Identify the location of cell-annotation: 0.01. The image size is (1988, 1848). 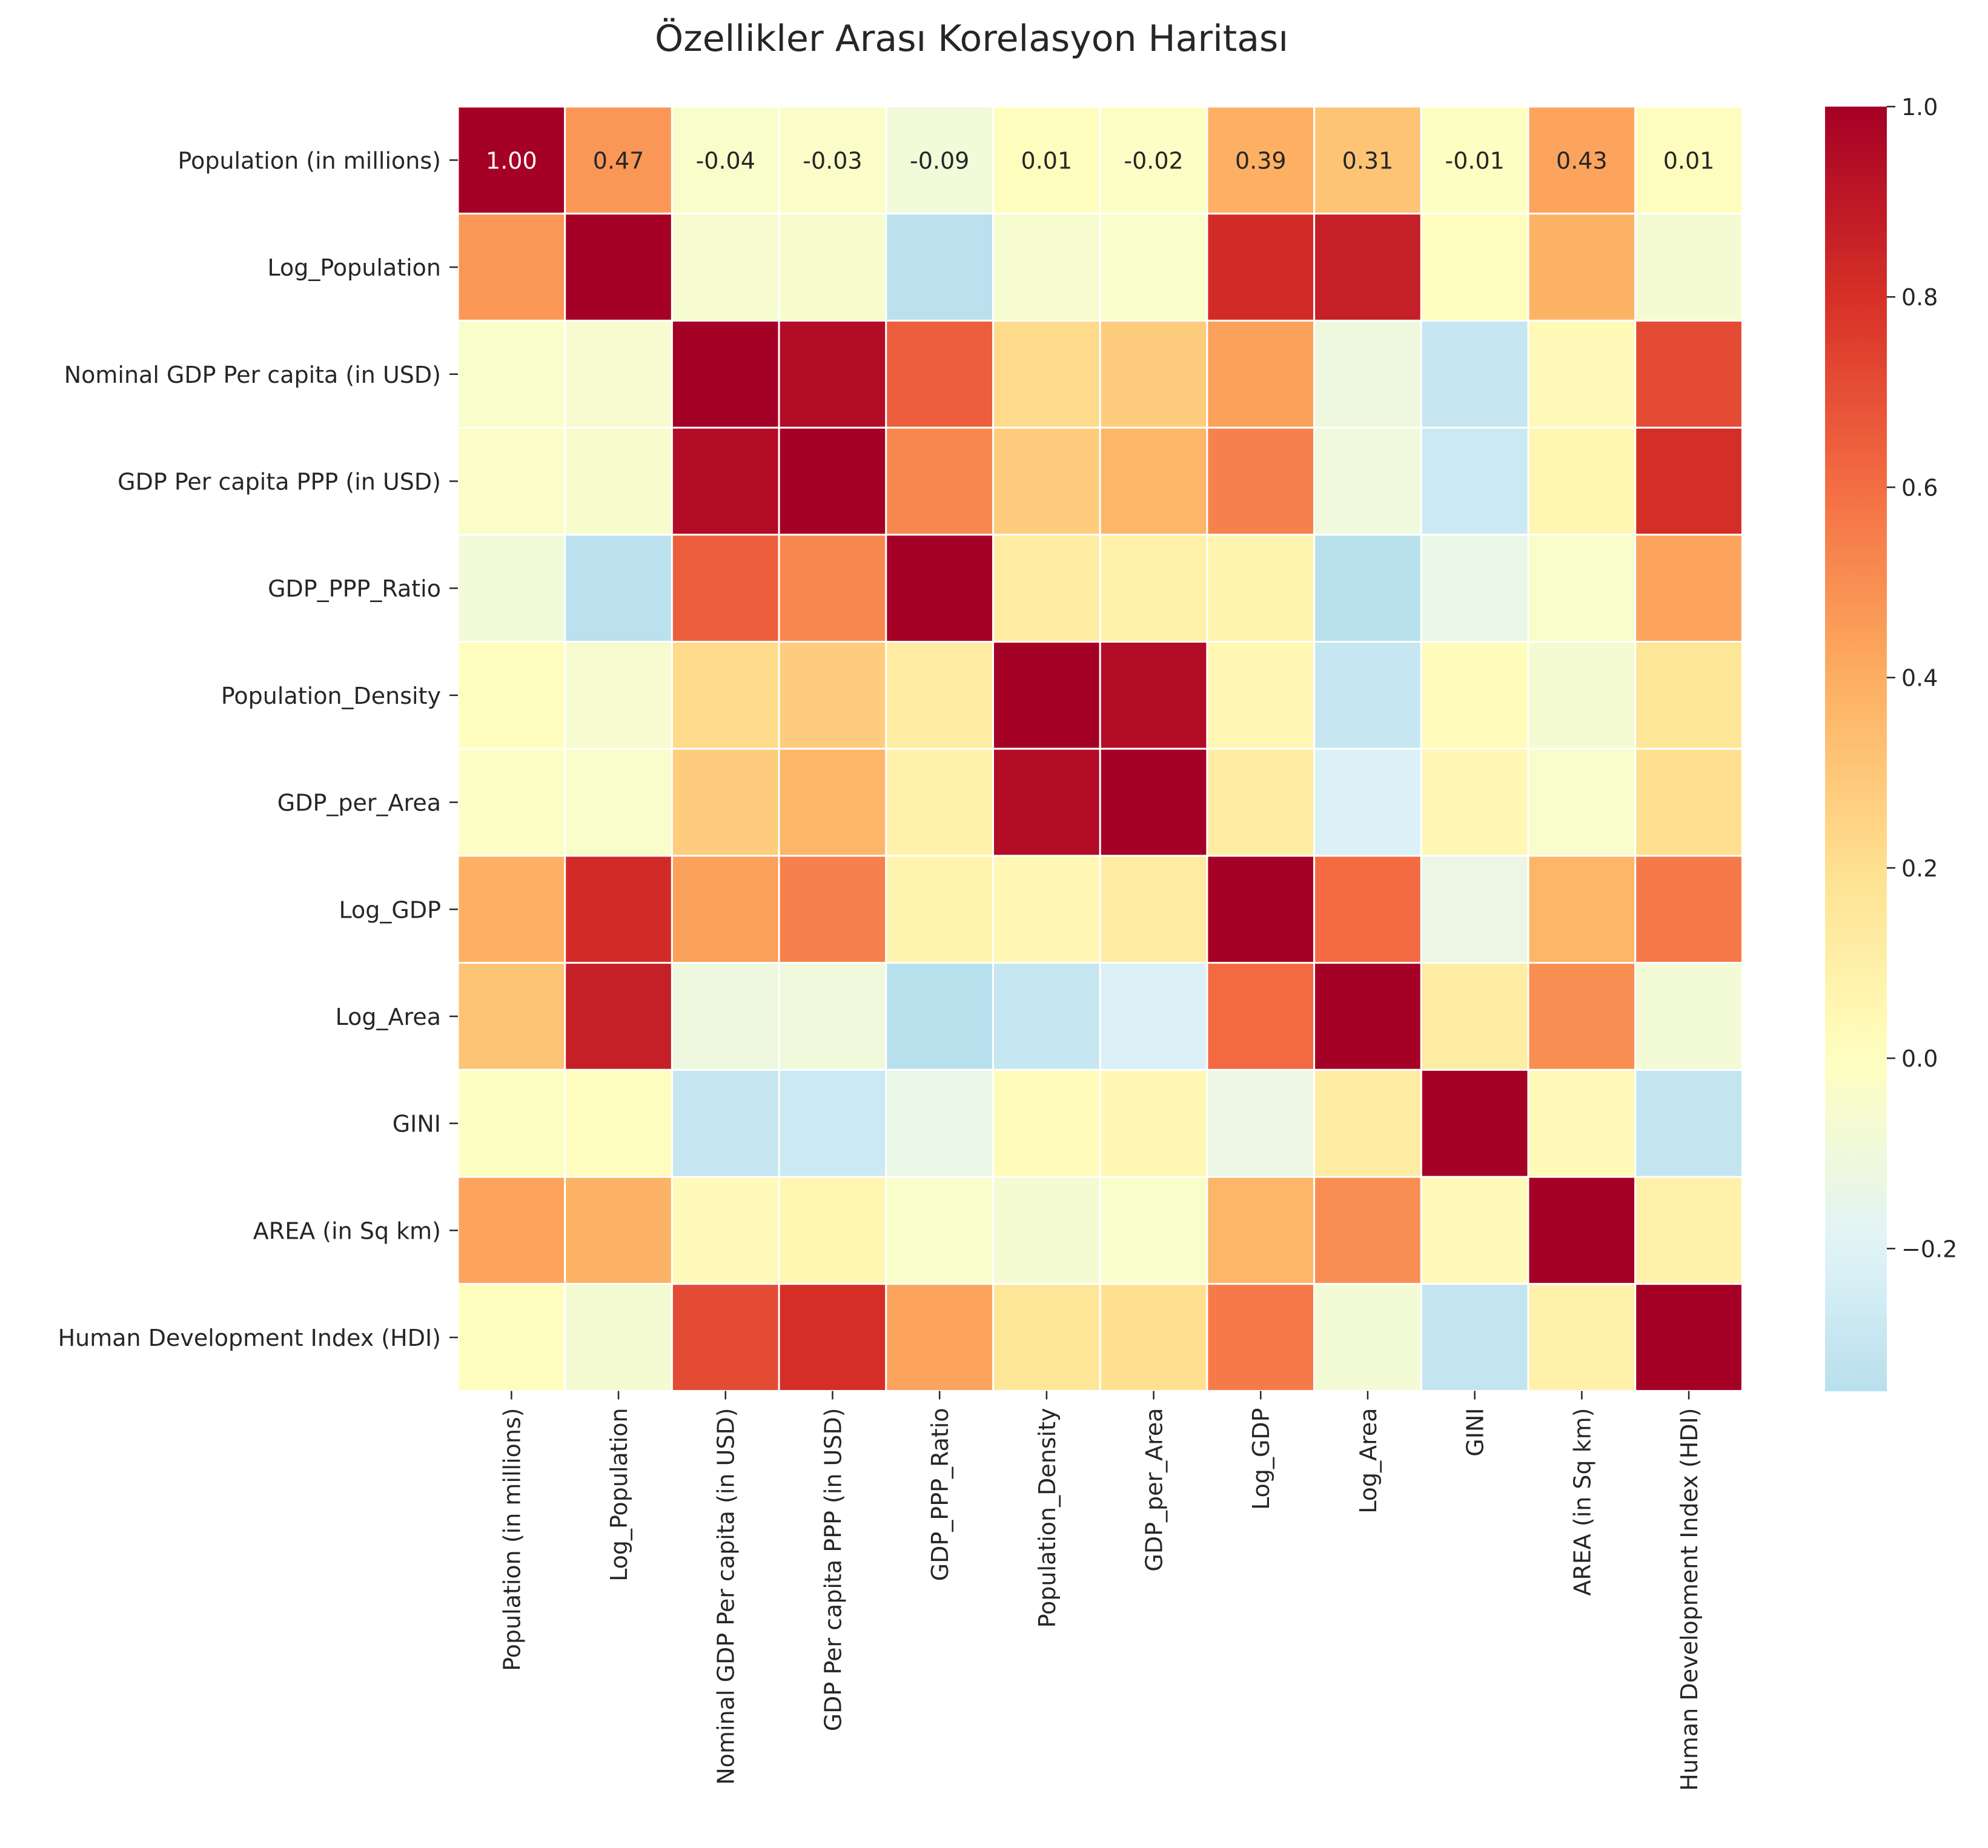
(1047, 160).